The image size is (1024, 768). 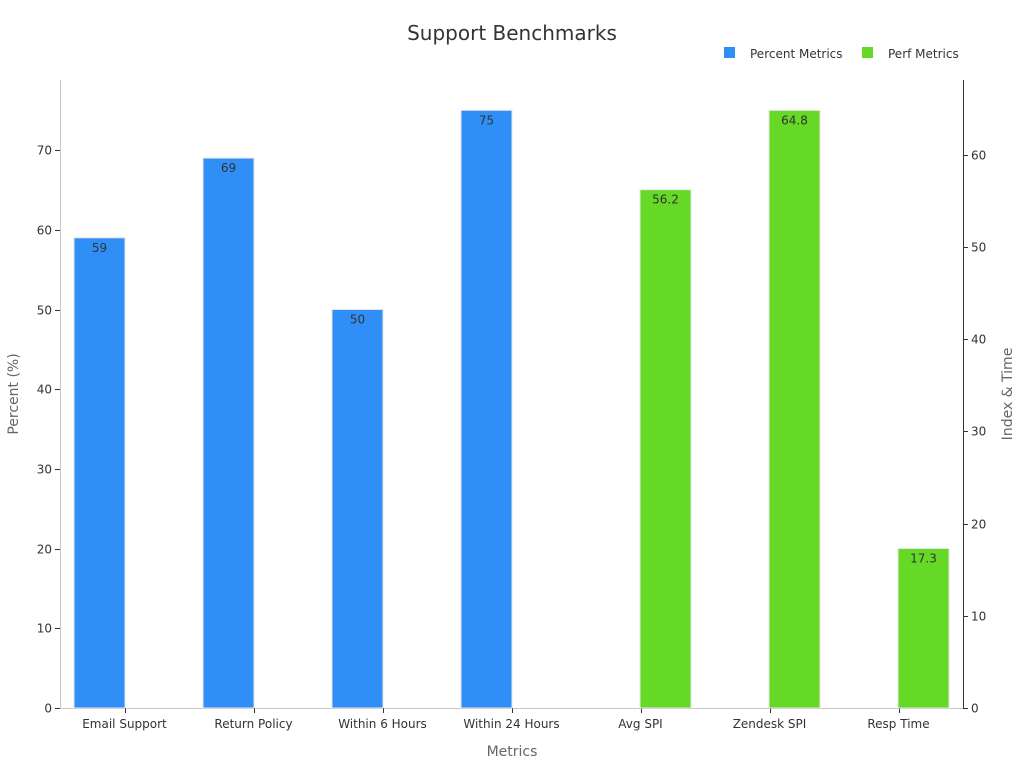 What do you see at coordinates (923, 559) in the screenshot?
I see `data-label-resp-time: 17.3` at bounding box center [923, 559].